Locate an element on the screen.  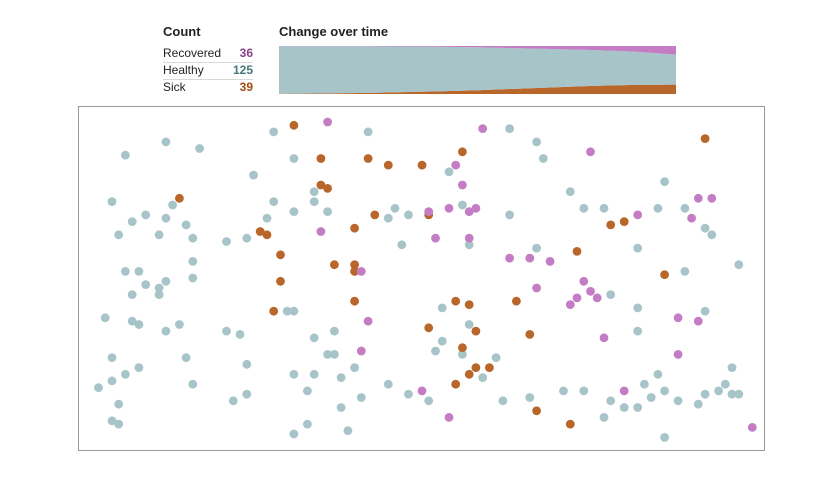
count-label: Healthy is located at coordinates (183, 70).